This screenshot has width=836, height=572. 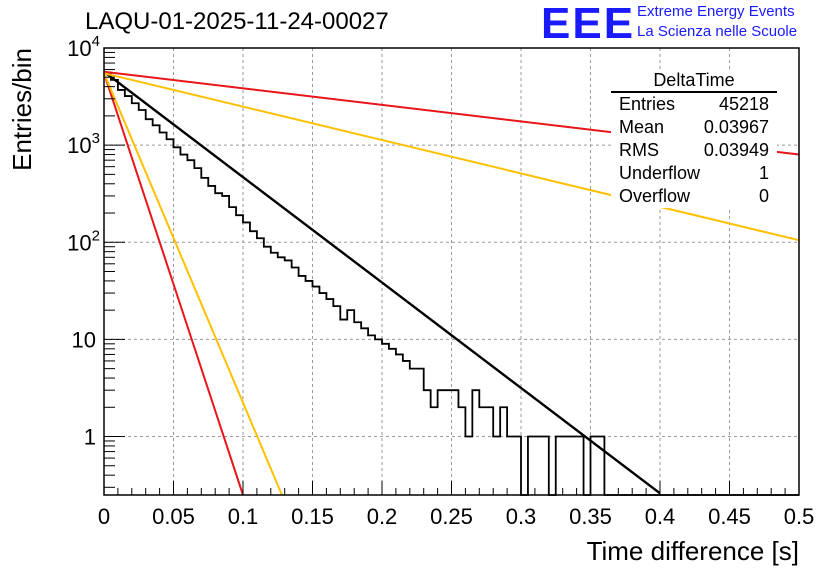 What do you see at coordinates (243, 516) in the screenshot?
I see `x-tick-label: 0.1` at bounding box center [243, 516].